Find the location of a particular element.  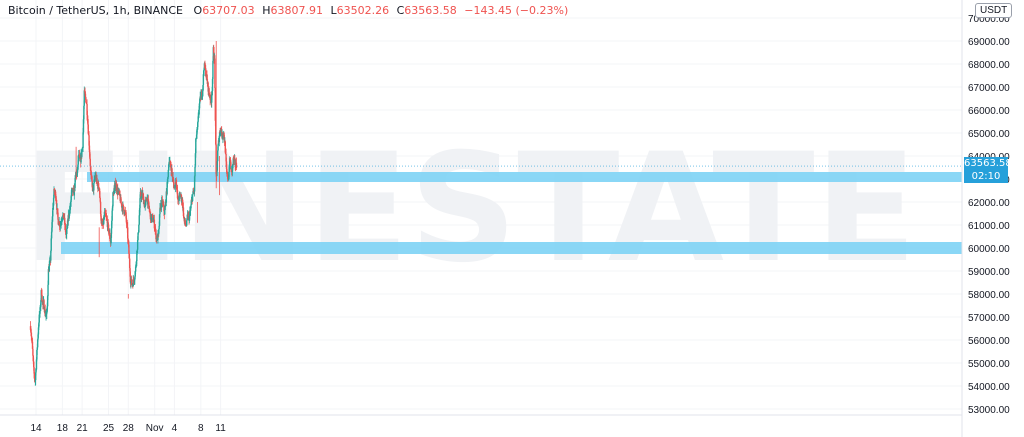

price-tick-label: 68000.00 is located at coordinates (989, 65).